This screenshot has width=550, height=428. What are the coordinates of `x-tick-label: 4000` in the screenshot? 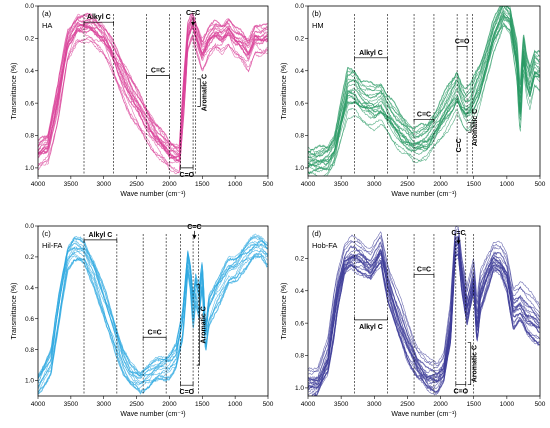 It's located at (38, 404).